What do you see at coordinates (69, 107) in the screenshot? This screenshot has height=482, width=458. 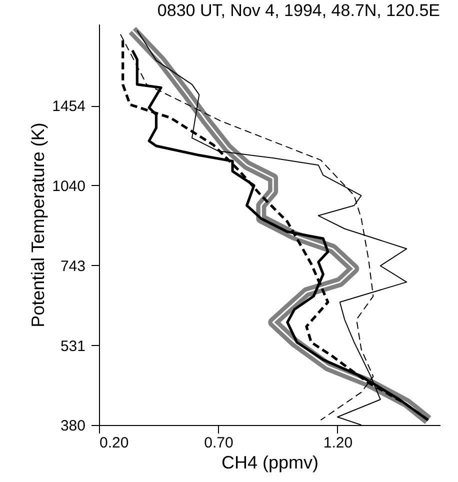 I see `y-tick-label: 1454` at bounding box center [69, 107].